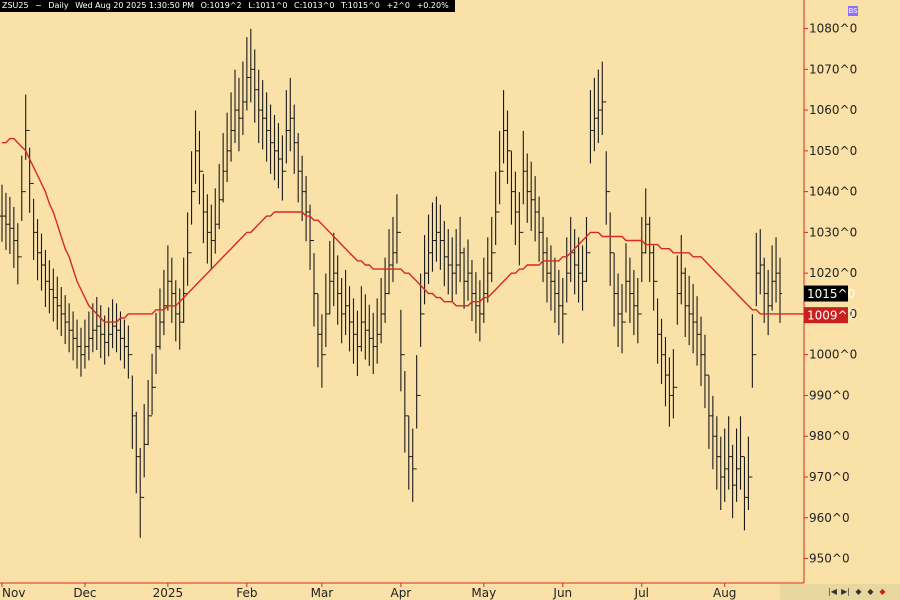 The height and width of the screenshot is (600, 900). I want to click on time-scrollbar, so click(840, 592).